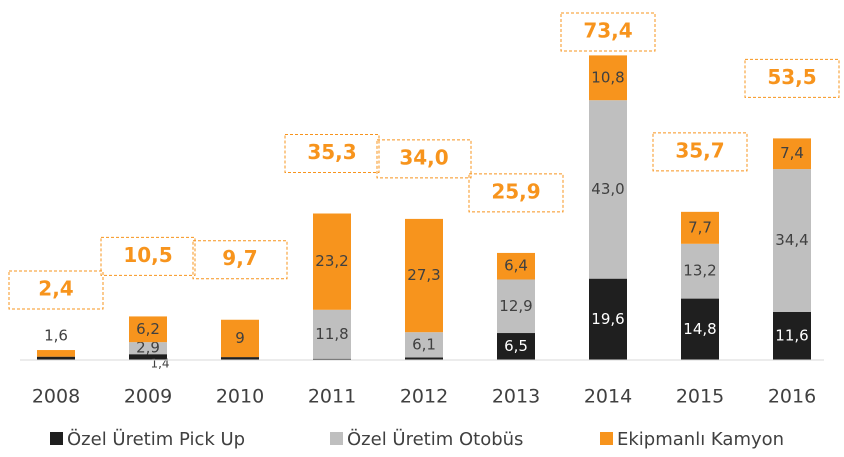 This screenshot has width=844, height=457. I want to click on x-tick-label: 2013, so click(516, 397).